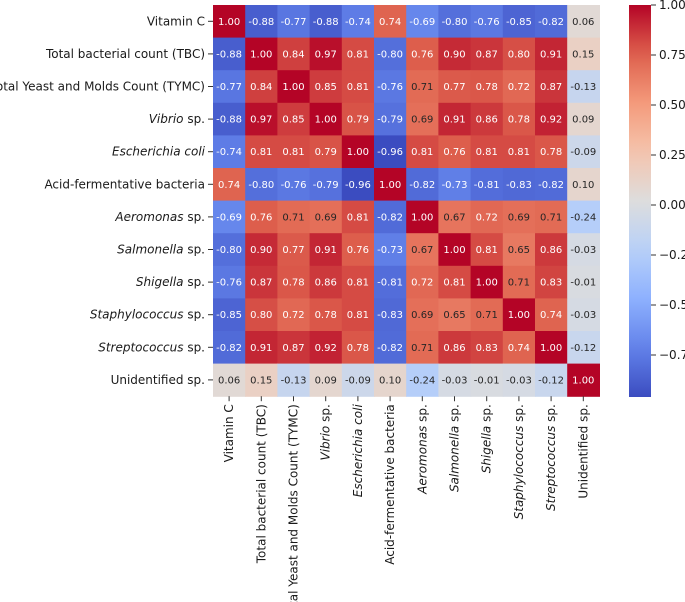 Image resolution: width=685 pixels, height=602 pixels. I want to click on cell-value-label: -0.83, so click(519, 185).